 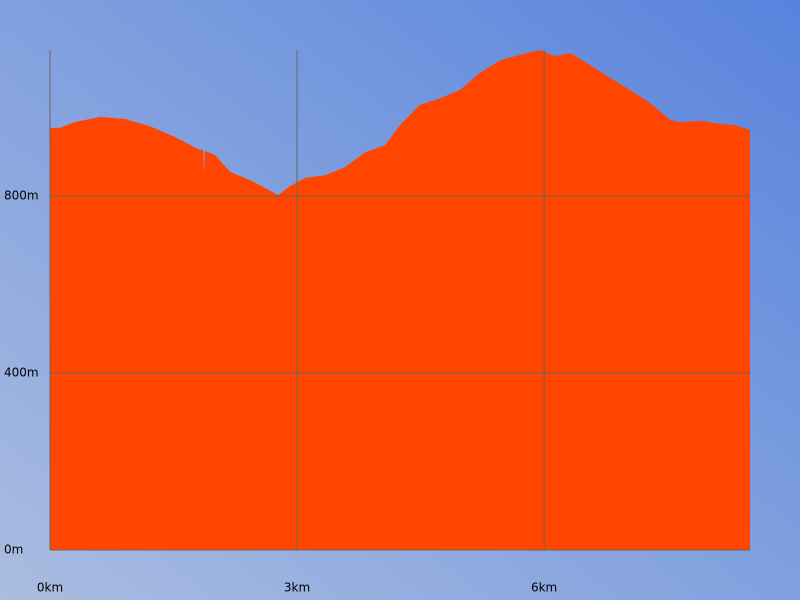 What do you see at coordinates (544, 588) in the screenshot?
I see `x-tick-label: 6km` at bounding box center [544, 588].